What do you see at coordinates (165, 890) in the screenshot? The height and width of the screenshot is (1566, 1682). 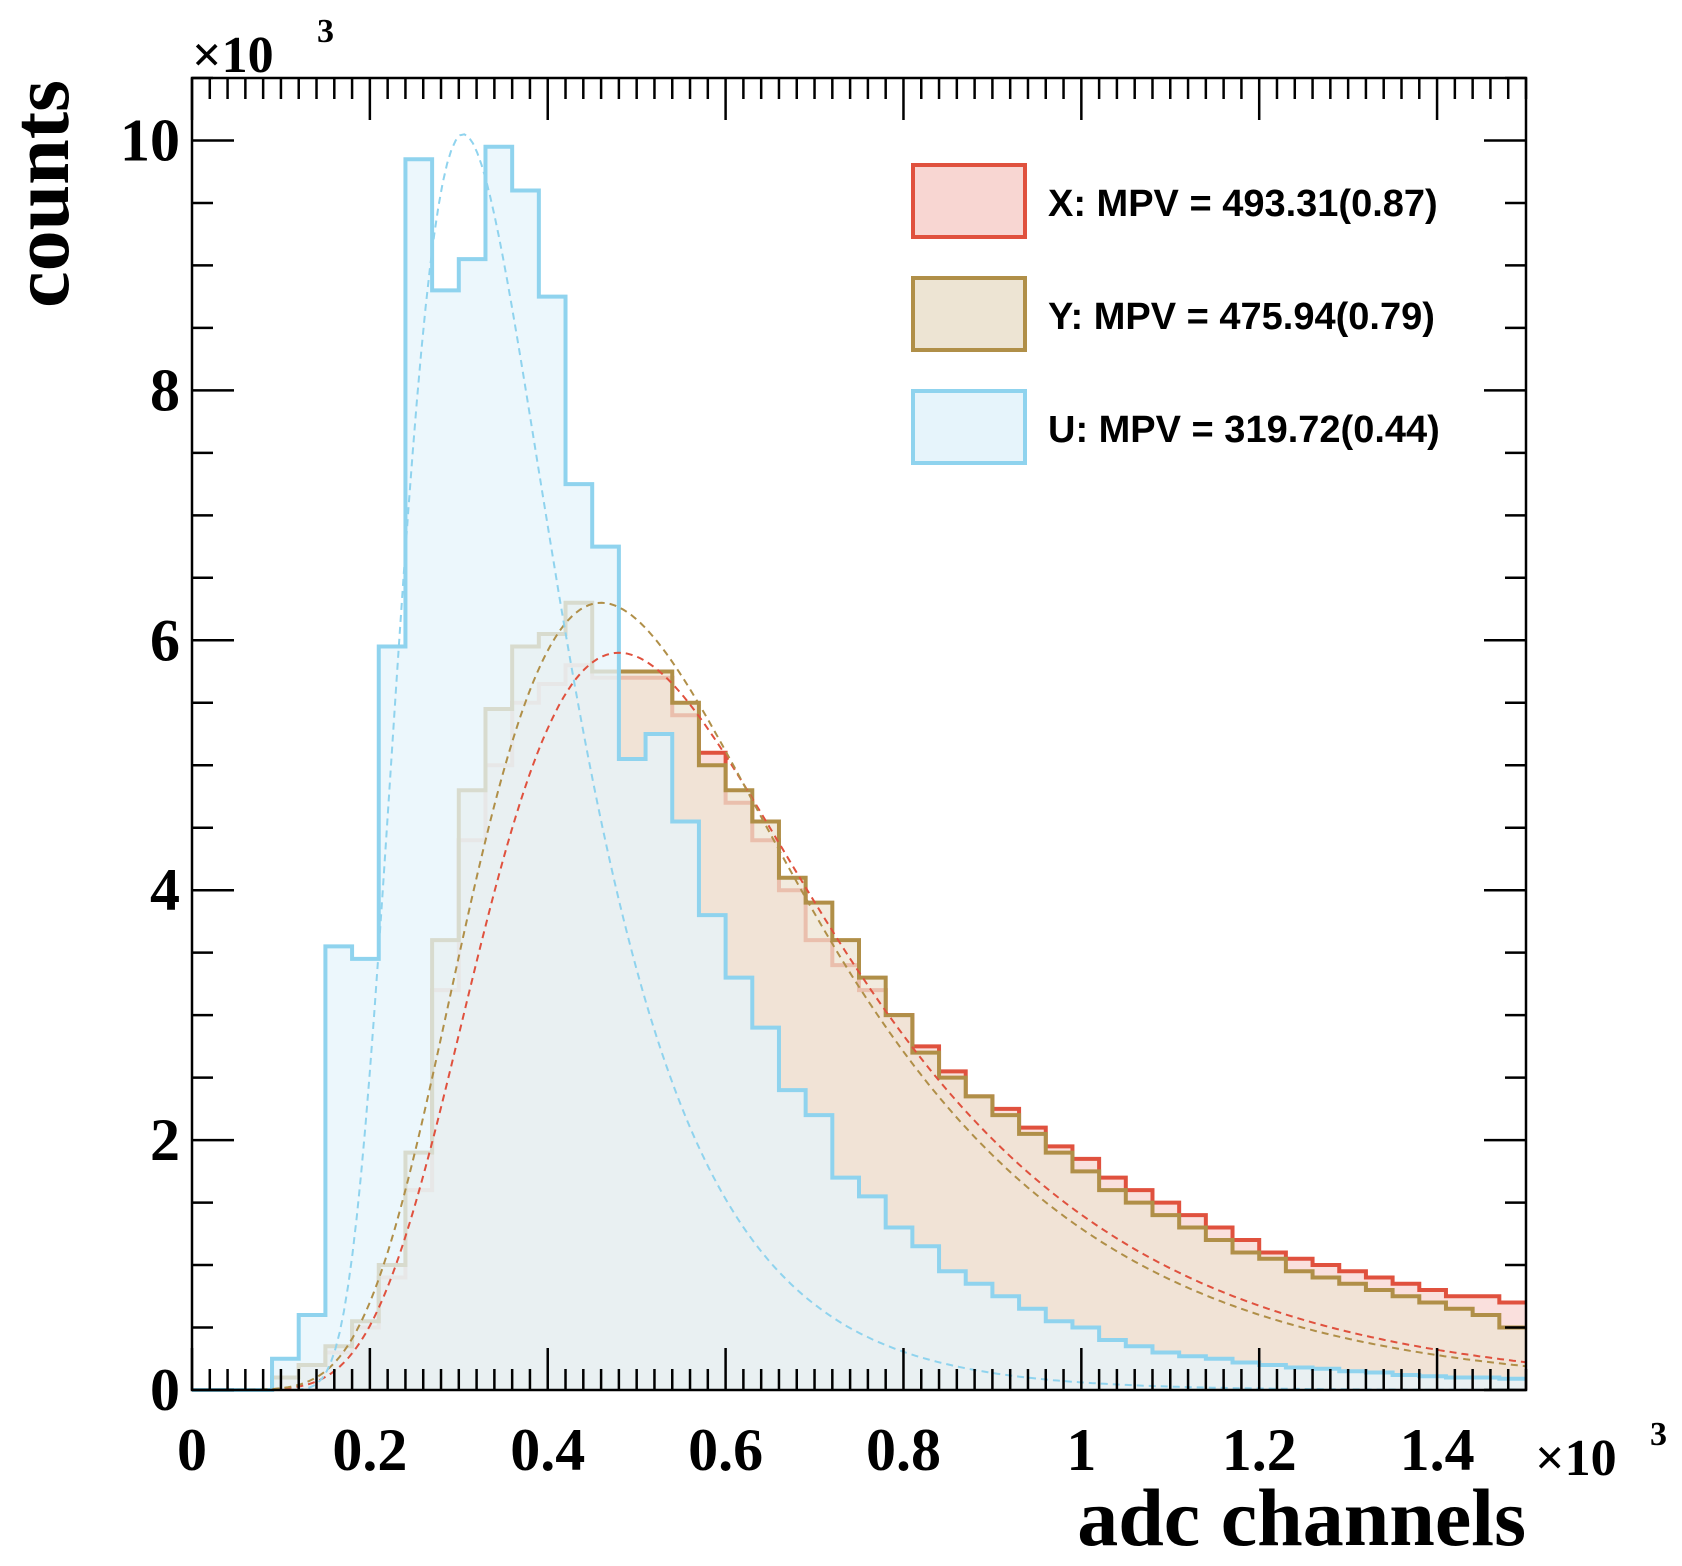 I see `y-tick-label: 4` at bounding box center [165, 890].